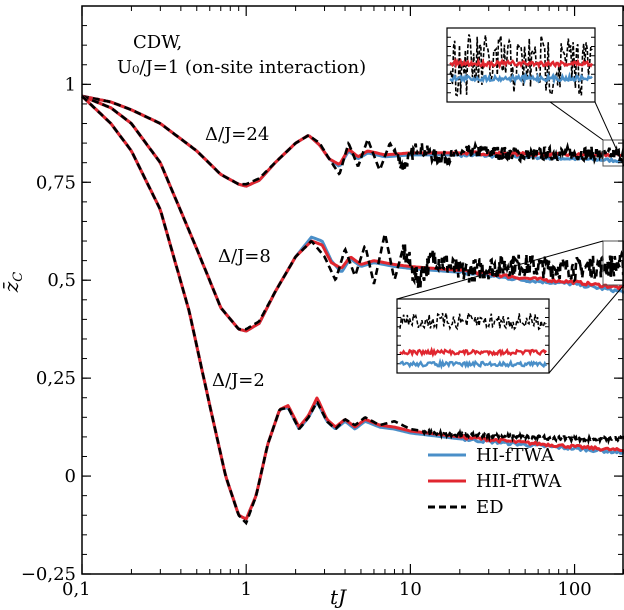 The height and width of the screenshot is (610, 624). Describe the element at coordinates (245, 589) in the screenshot. I see `x-tick-label: 1` at that location.